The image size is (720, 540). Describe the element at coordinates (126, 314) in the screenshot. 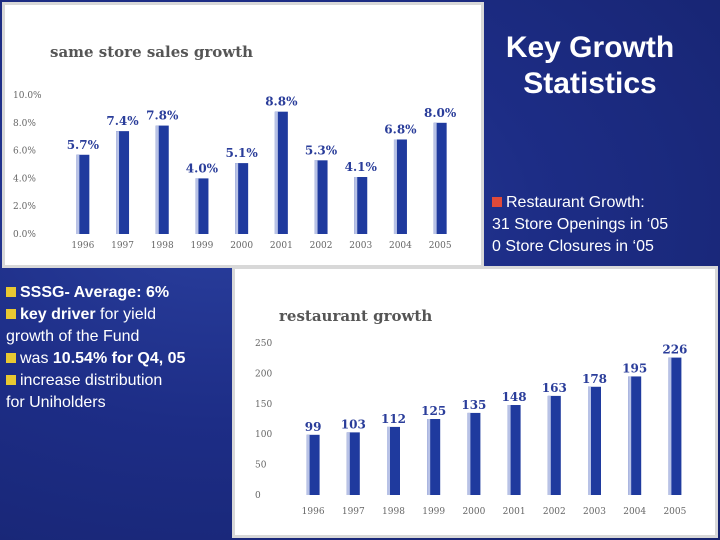

I see `yield-text: for yield` at that location.